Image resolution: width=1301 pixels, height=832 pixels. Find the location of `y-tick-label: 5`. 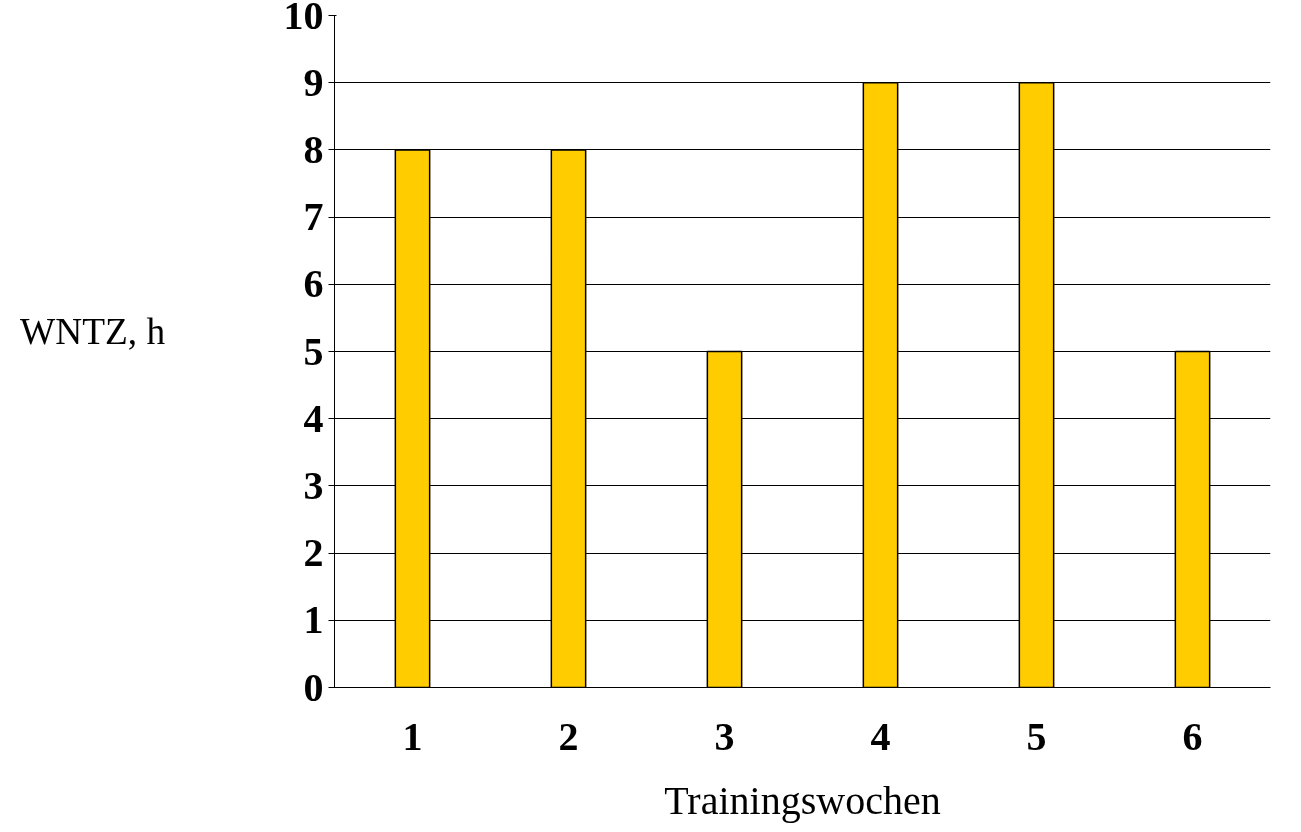

y-tick-label: 5 is located at coordinates (313, 351).